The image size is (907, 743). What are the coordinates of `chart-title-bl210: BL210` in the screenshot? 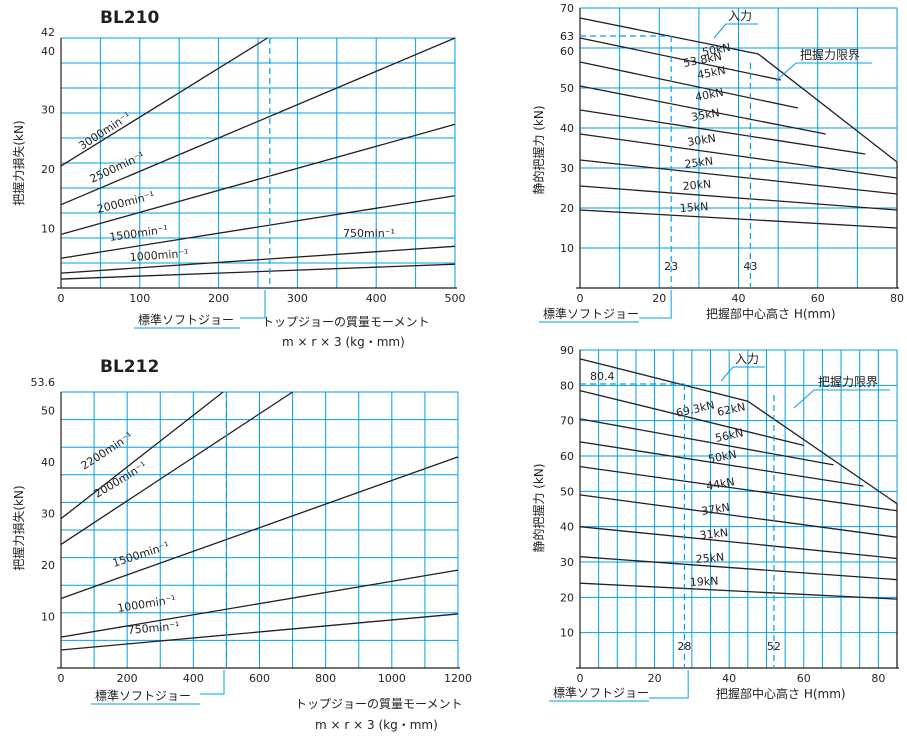 It's located at (129, 18).